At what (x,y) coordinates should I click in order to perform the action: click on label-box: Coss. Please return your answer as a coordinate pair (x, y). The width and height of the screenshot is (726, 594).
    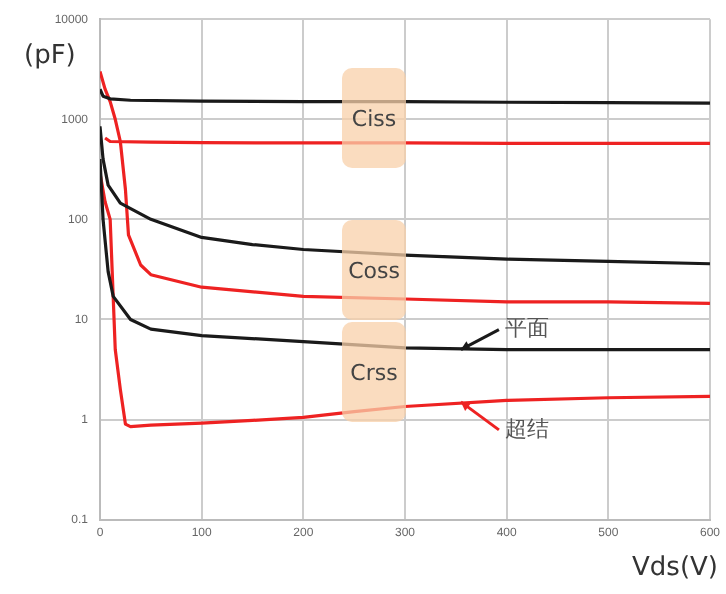
    Looking at the image, I should click on (374, 270).